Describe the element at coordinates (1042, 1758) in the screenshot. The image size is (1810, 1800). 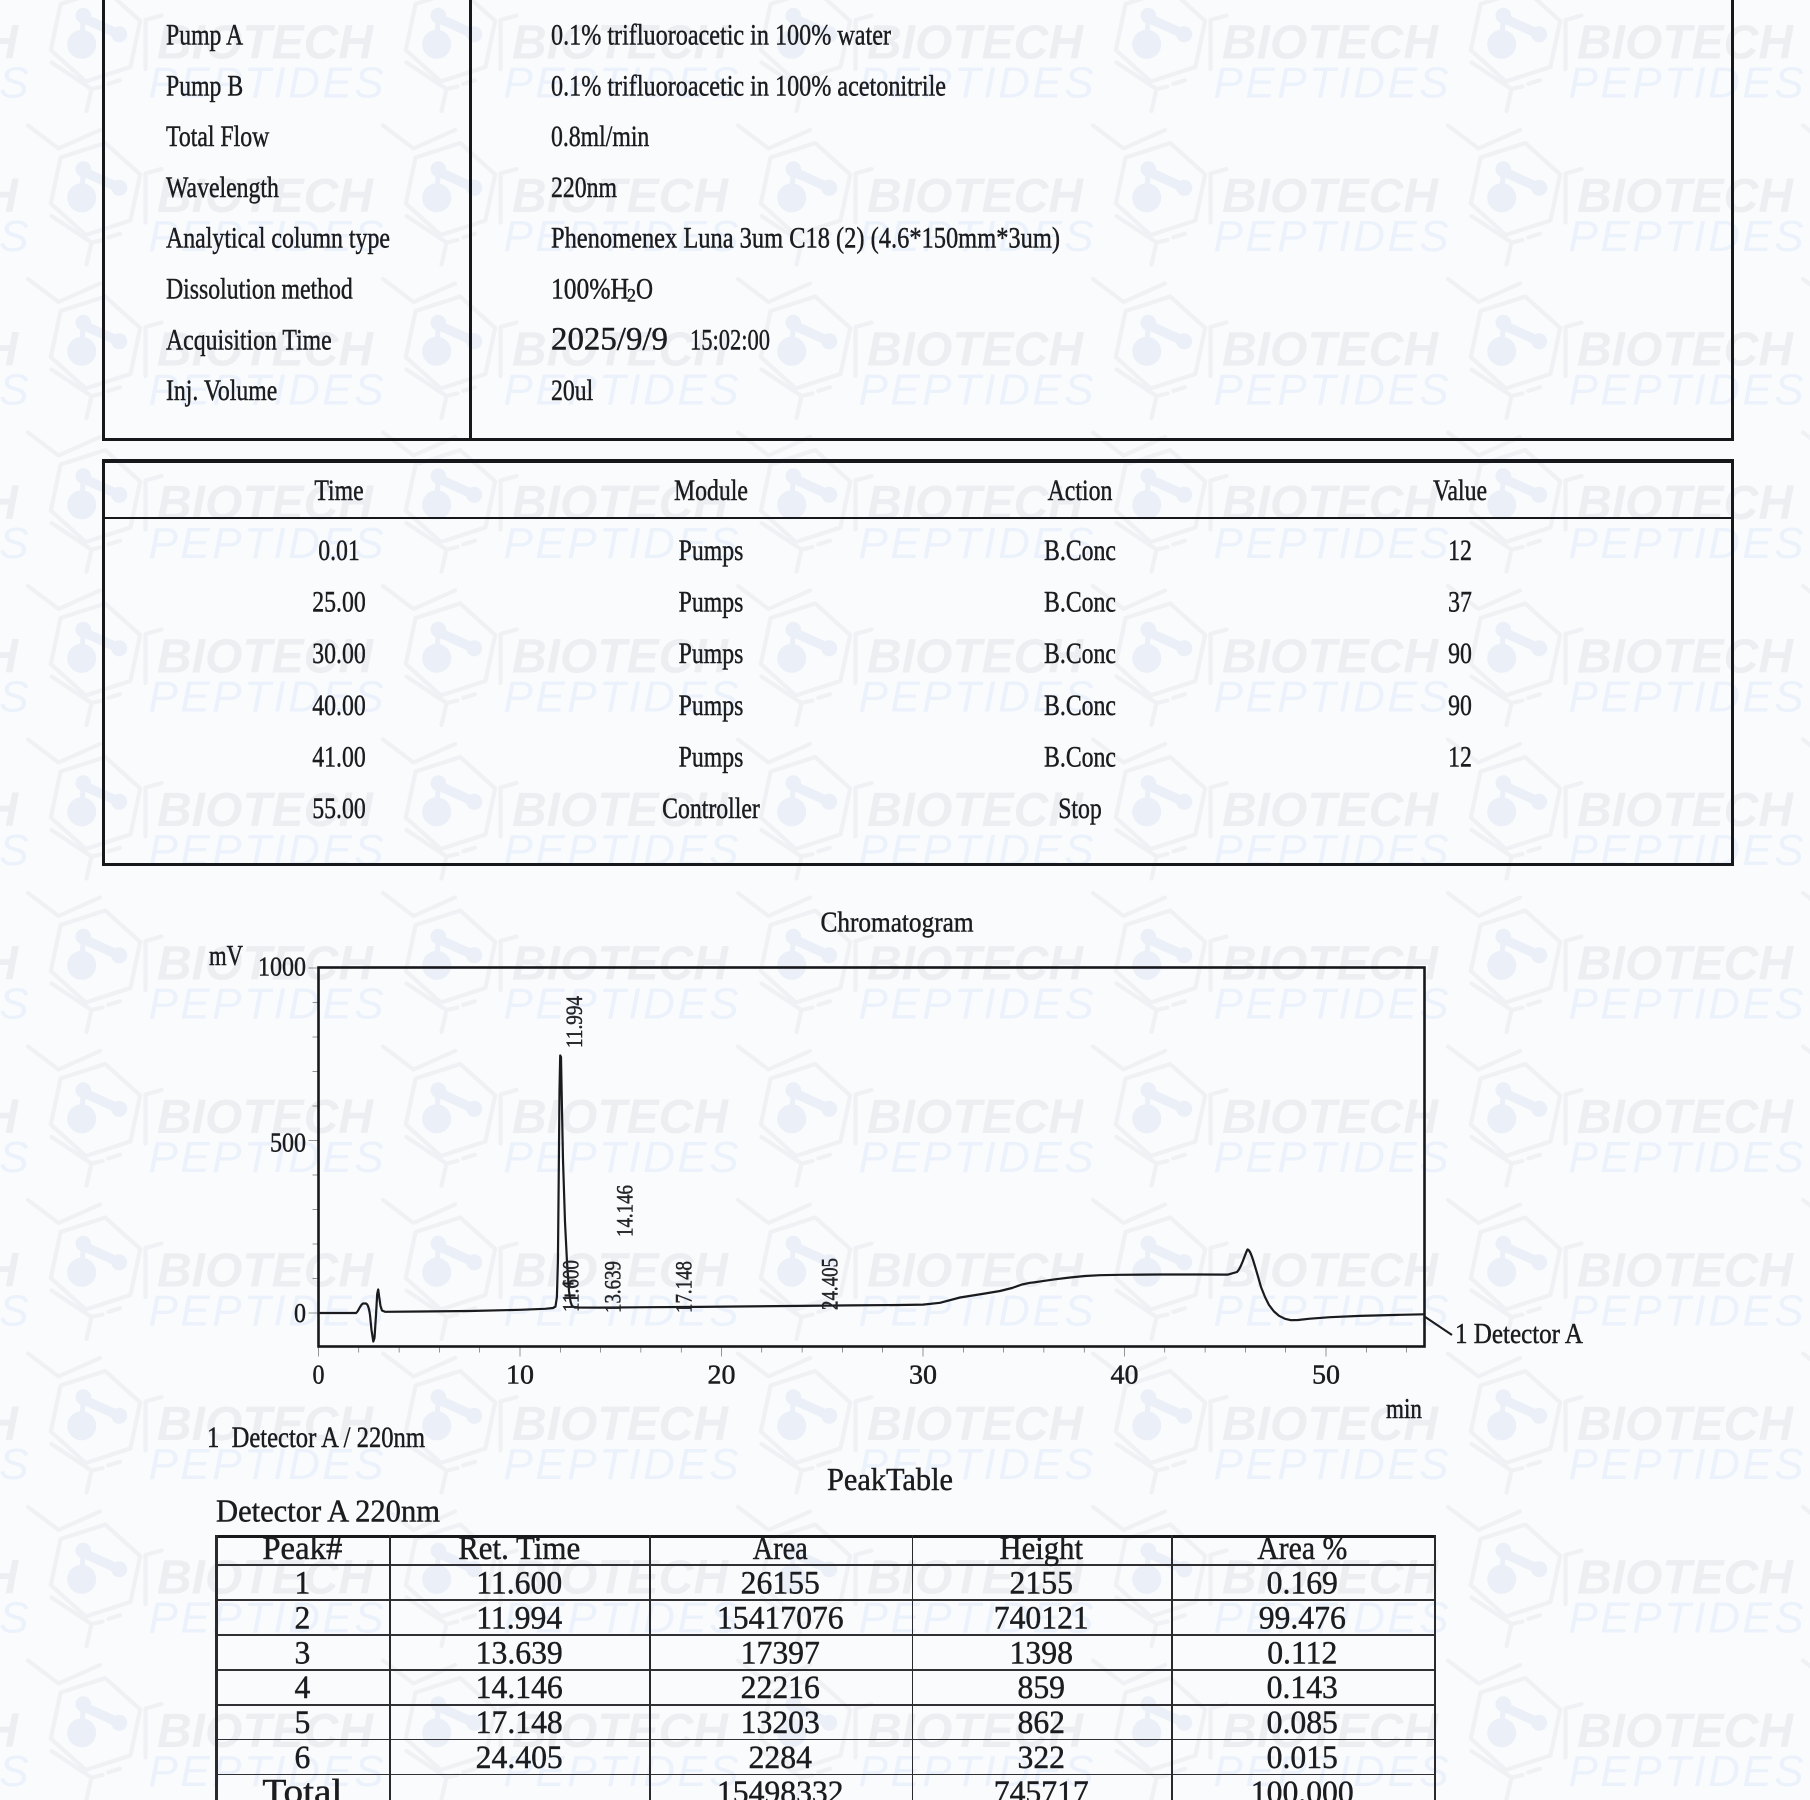
I see `svg-text: 322` at that location.